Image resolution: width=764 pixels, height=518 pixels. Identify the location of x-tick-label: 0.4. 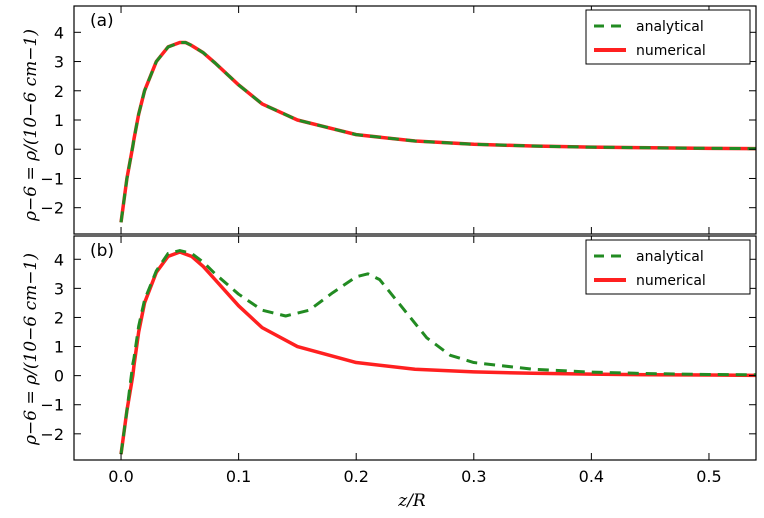
(591, 476).